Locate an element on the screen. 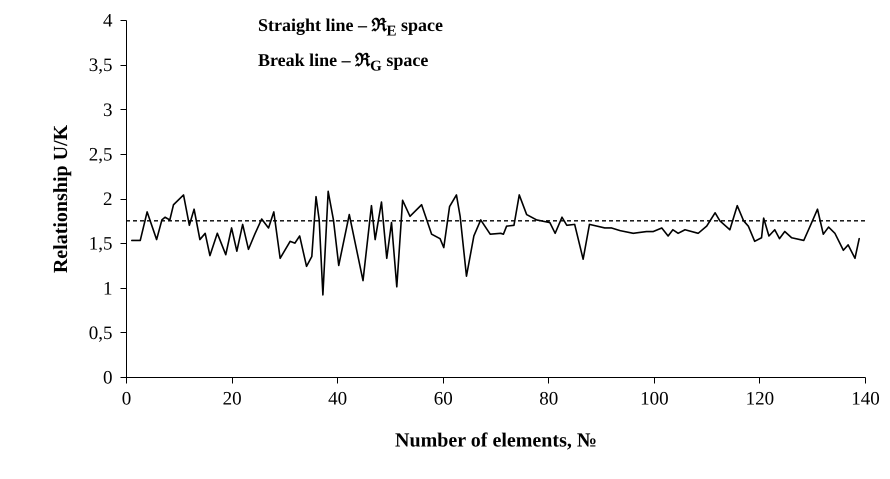 The height and width of the screenshot is (479, 890). x-tick-label: 20 is located at coordinates (232, 399).